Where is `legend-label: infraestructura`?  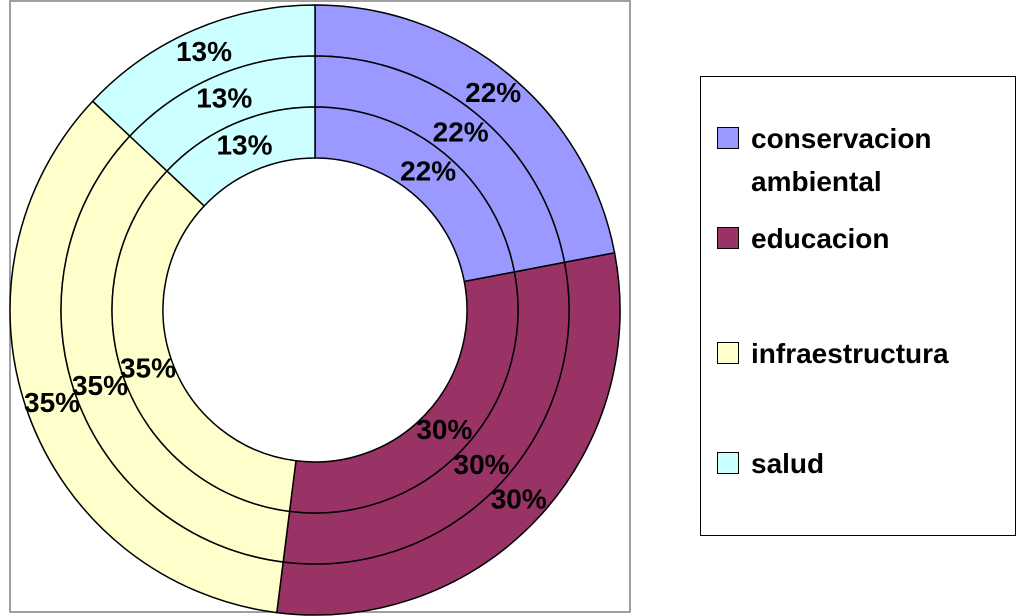 legend-label: infraestructura is located at coordinates (850, 353).